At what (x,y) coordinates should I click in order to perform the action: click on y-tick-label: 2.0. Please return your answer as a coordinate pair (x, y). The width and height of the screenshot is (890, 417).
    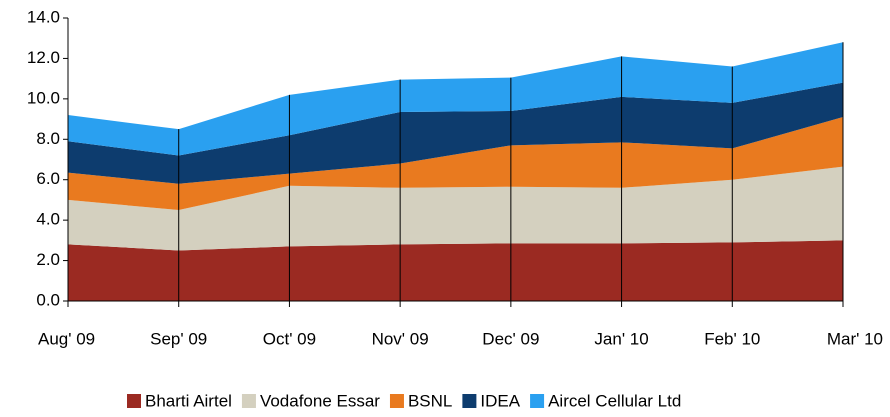
    Looking at the image, I should click on (48, 259).